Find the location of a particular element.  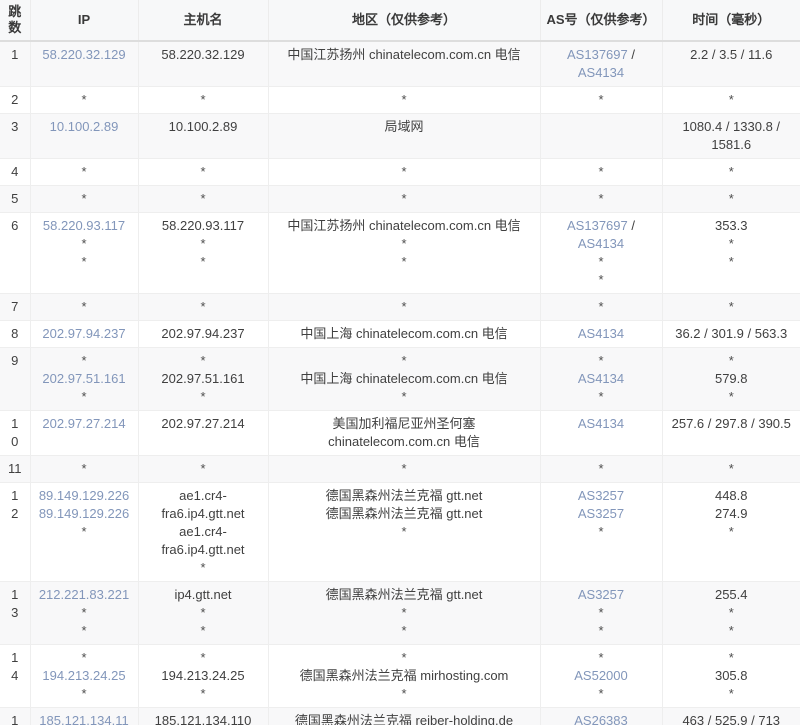

hop-cell: 9 is located at coordinates (15, 379).